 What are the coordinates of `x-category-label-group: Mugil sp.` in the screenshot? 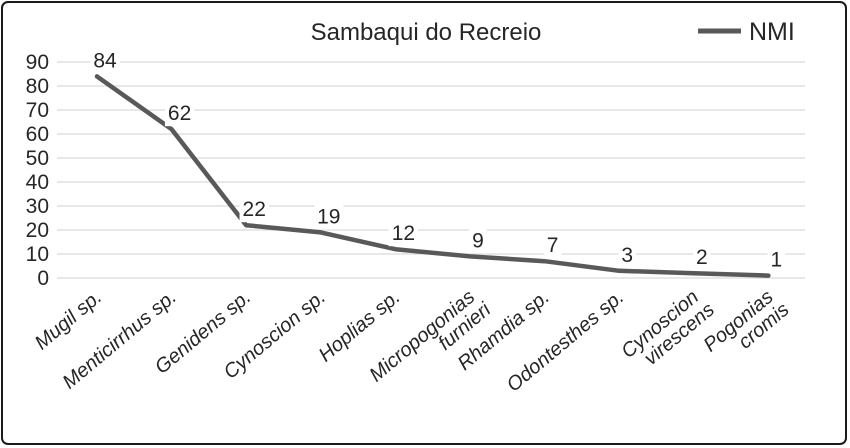 It's located at (68, 320).